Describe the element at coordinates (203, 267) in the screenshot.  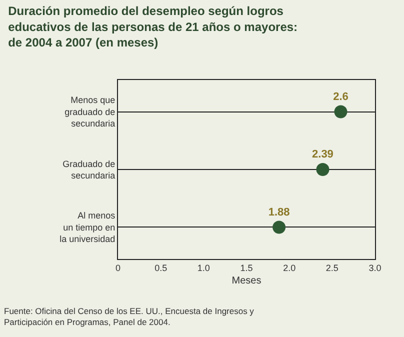
I see `x-tick-label: 1.0` at that location.